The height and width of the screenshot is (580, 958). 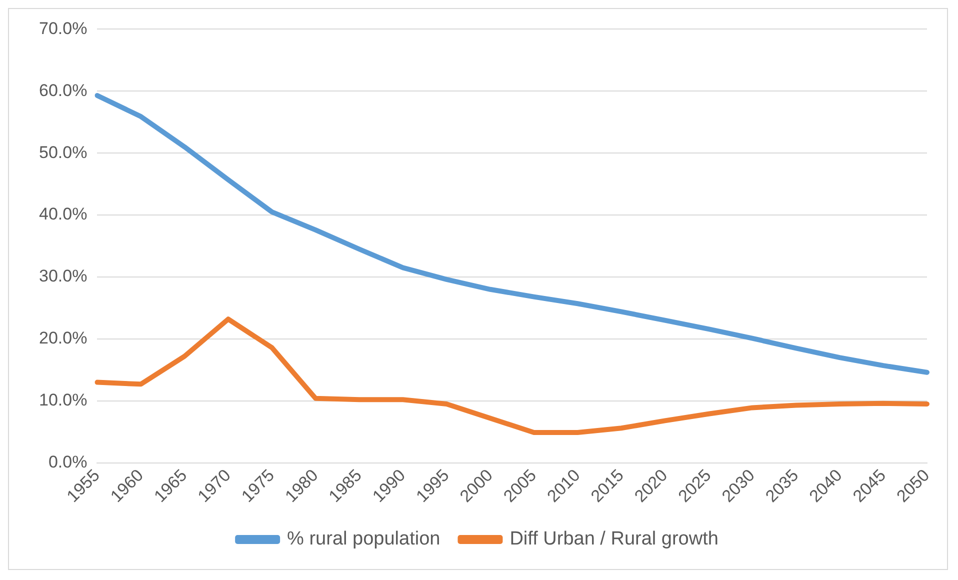 What do you see at coordinates (614, 539) in the screenshot?
I see `legend-label: Diff Urban / Rural growth` at bounding box center [614, 539].